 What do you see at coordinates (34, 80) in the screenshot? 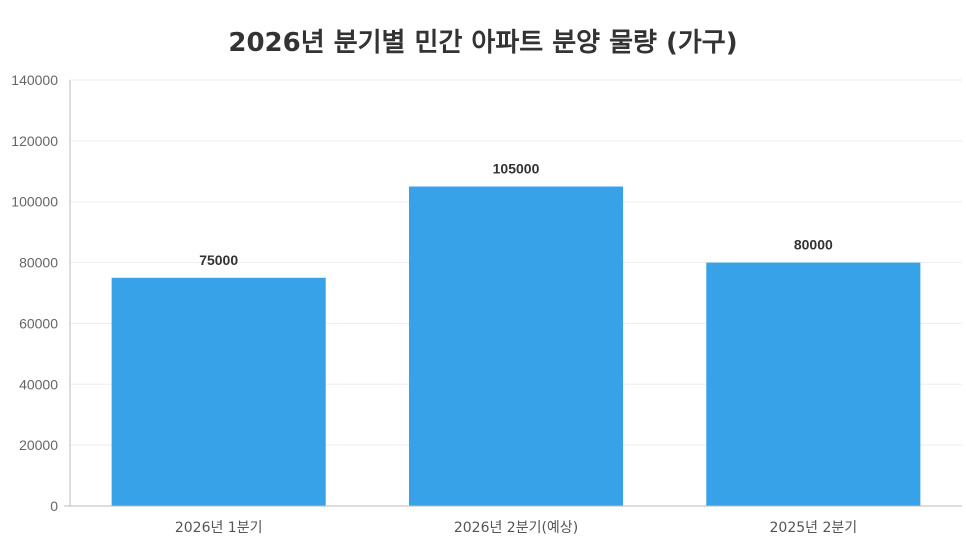
I see `y-tick-label: 140000` at bounding box center [34, 80].